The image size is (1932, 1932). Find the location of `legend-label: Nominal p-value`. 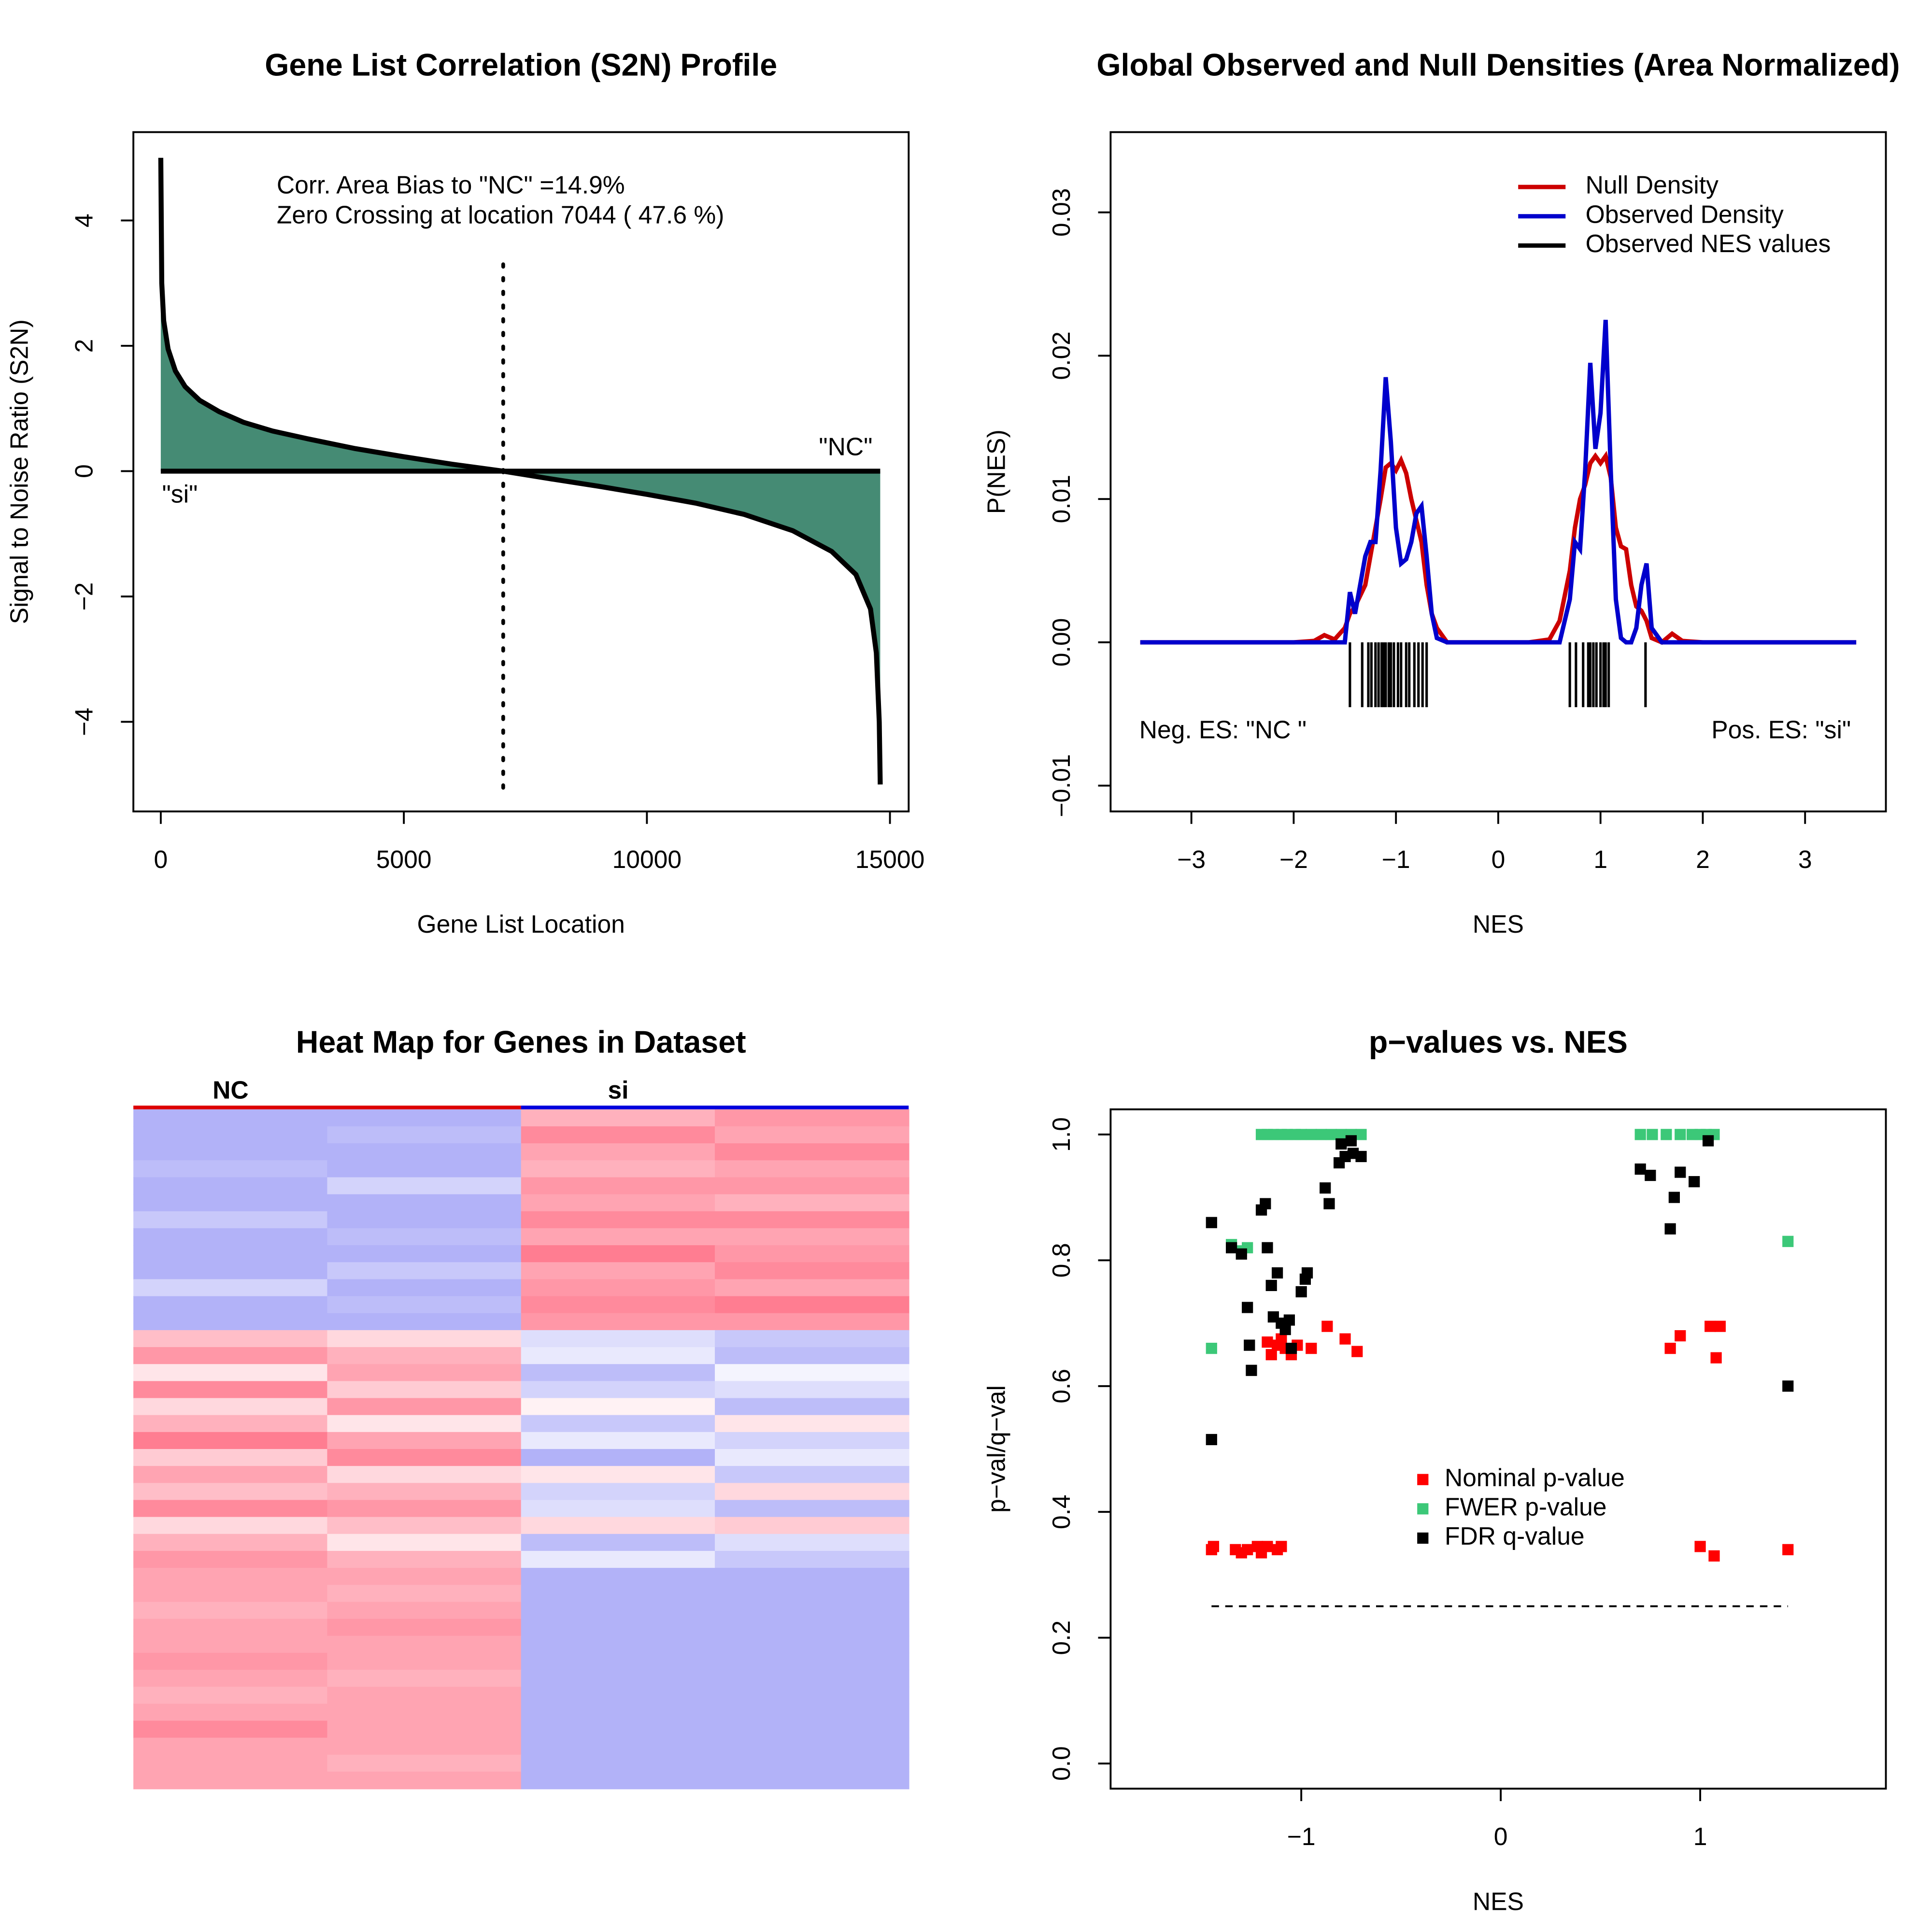

legend-label: Nominal p-value is located at coordinates (1535, 1477).